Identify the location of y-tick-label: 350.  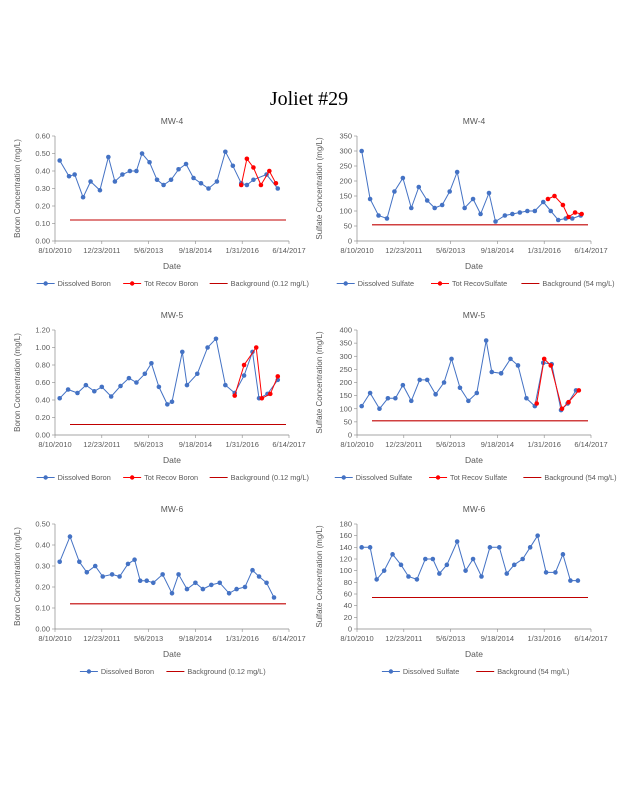
(345, 343).